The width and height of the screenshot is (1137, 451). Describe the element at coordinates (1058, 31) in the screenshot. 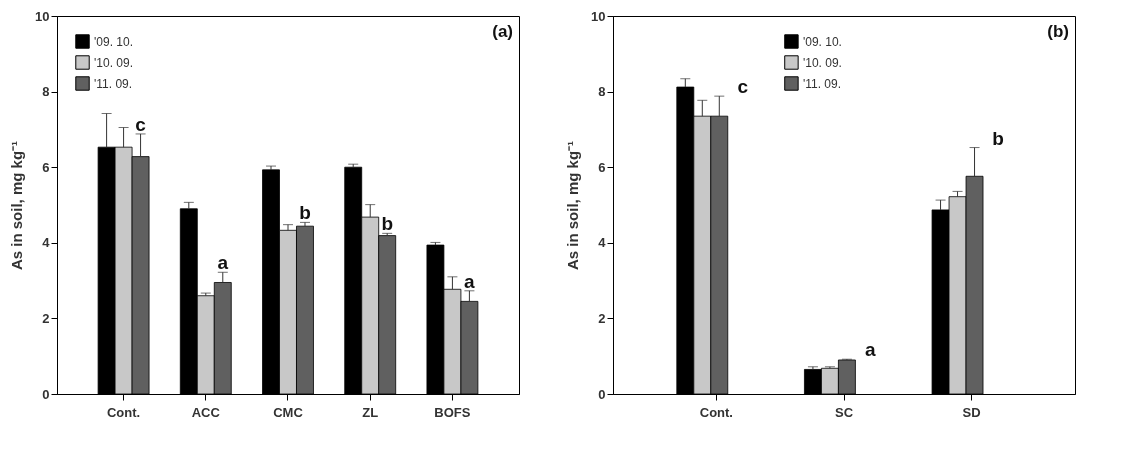

I see `annotation: (b)` at that location.